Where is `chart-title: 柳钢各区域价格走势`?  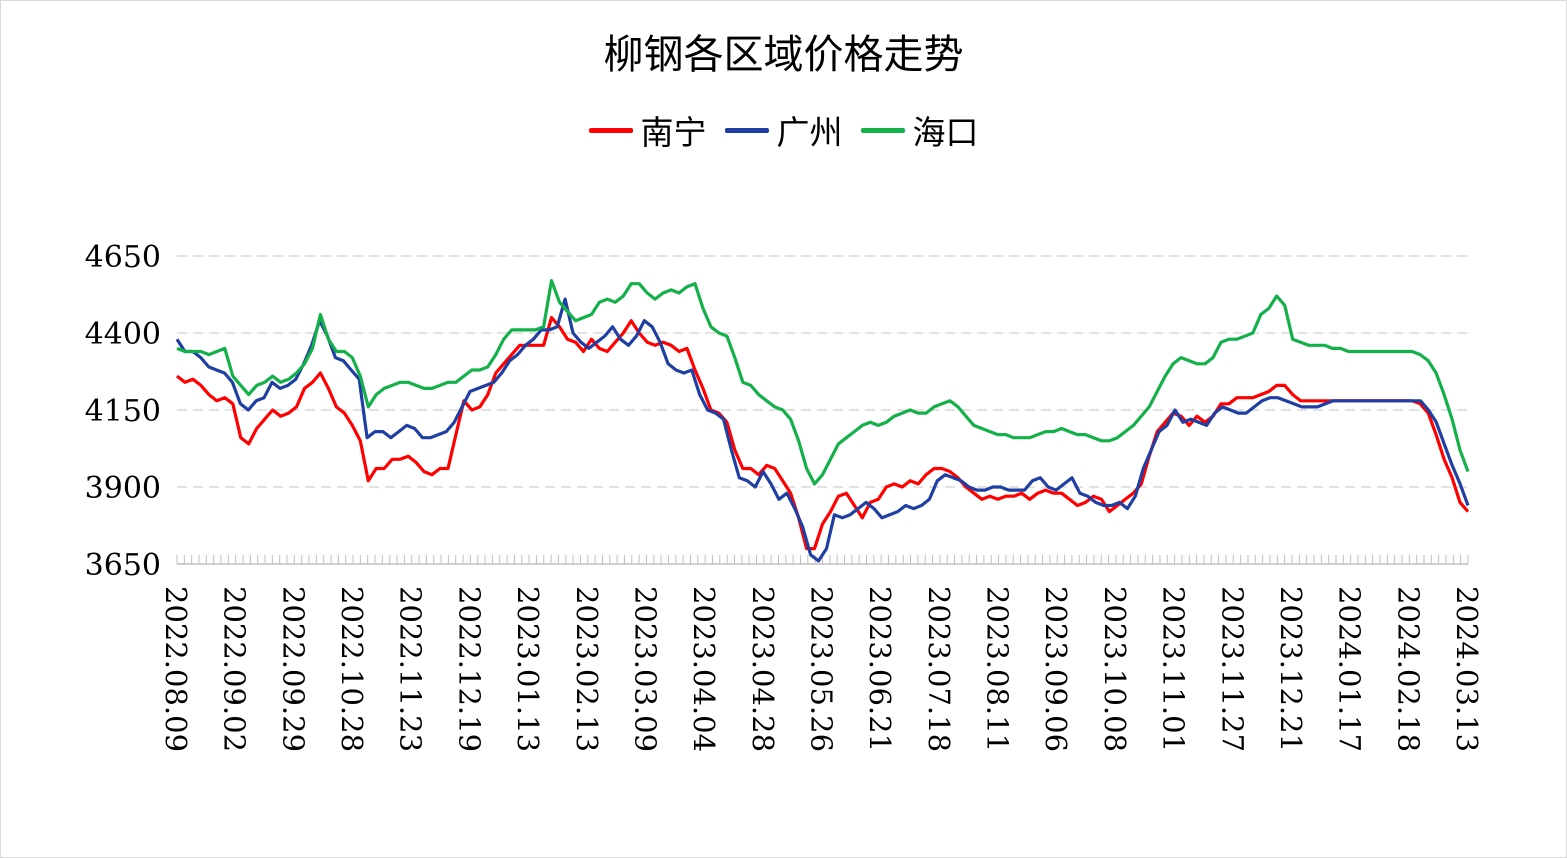
chart-title: 柳钢各区域价格走势 is located at coordinates (783, 55).